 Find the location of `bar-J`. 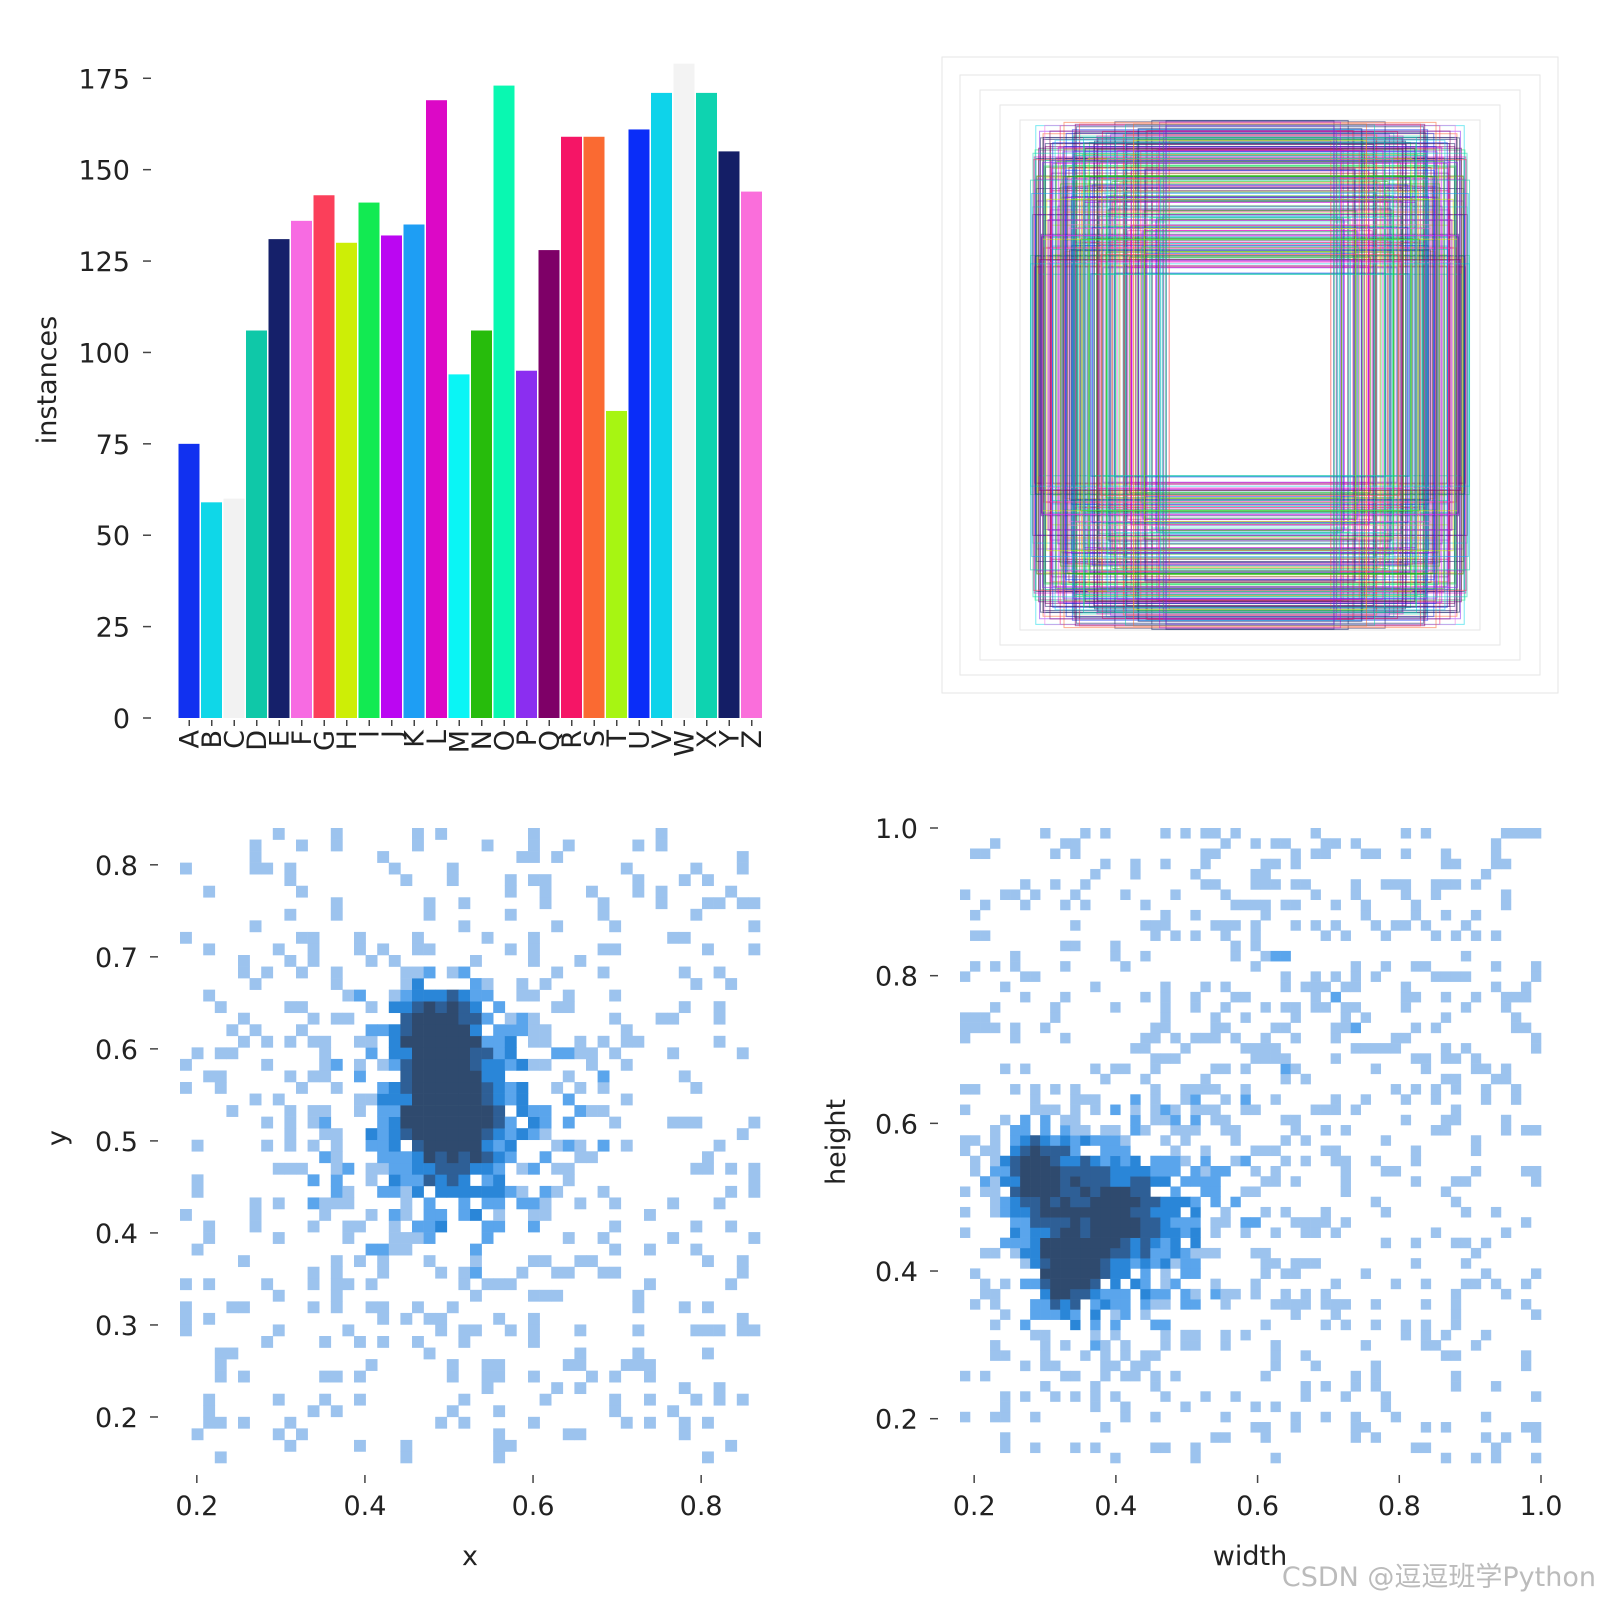

bar-J is located at coordinates (391, 476).